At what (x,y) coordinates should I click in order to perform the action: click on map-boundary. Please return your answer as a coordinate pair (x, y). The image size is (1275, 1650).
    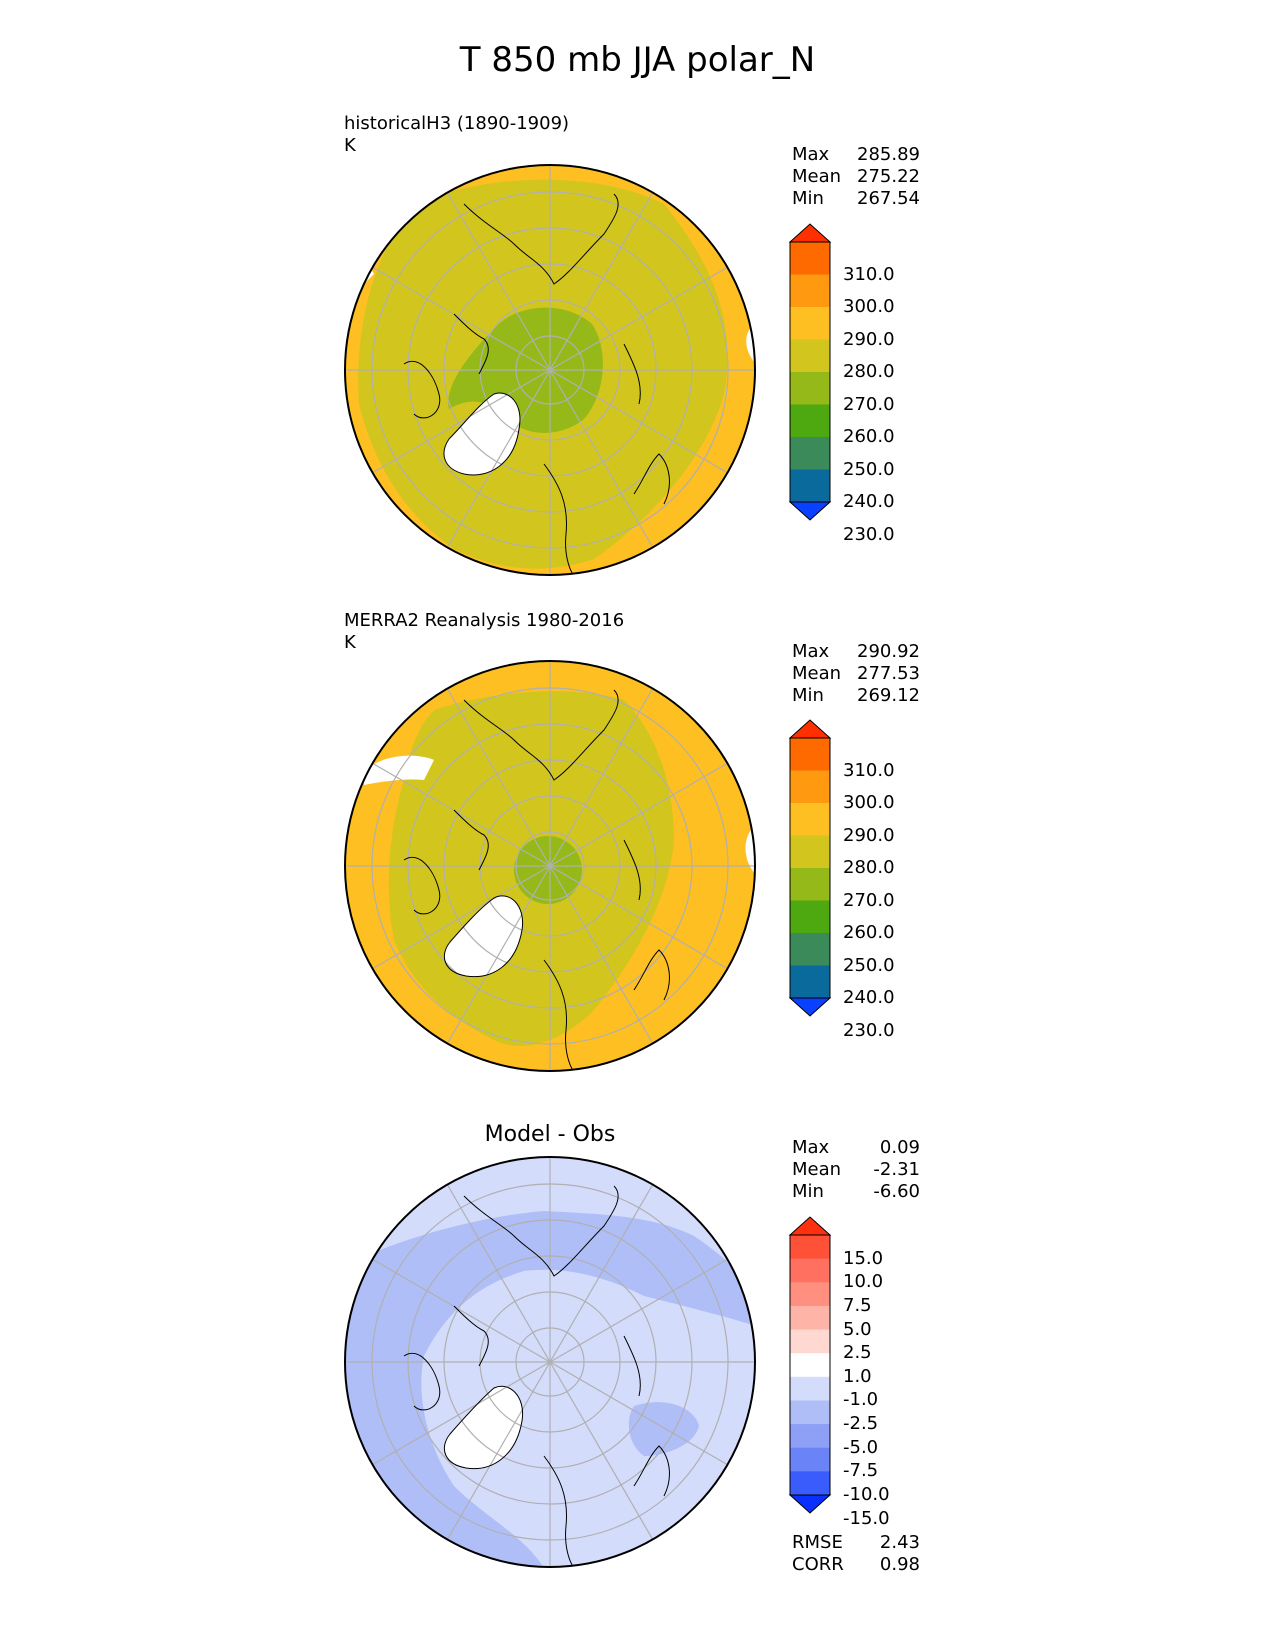
    Looking at the image, I should click on (550, 370).